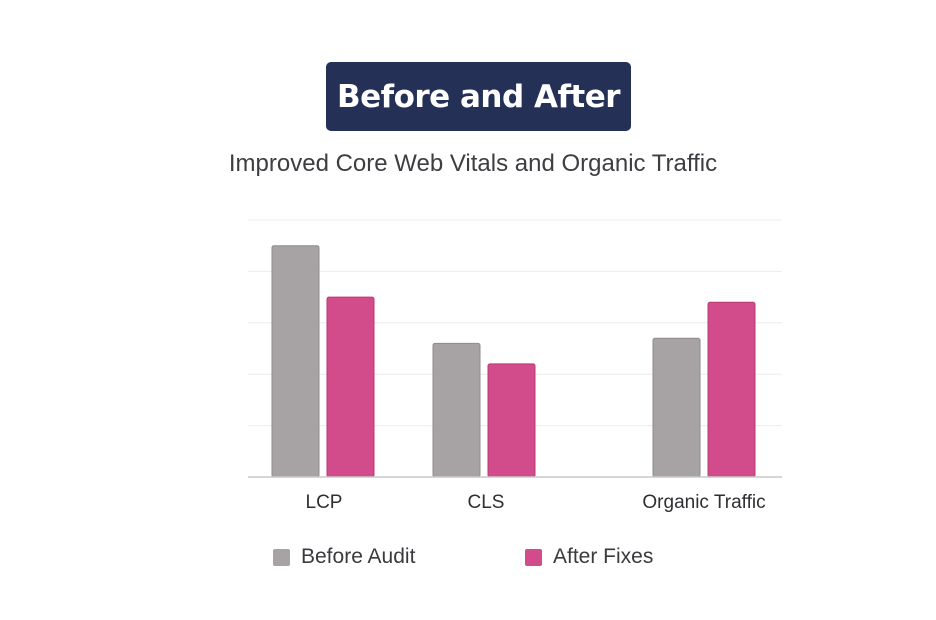 The width and height of the screenshot is (936, 620). What do you see at coordinates (456, 410) in the screenshot?
I see `bar-before-cls` at bounding box center [456, 410].